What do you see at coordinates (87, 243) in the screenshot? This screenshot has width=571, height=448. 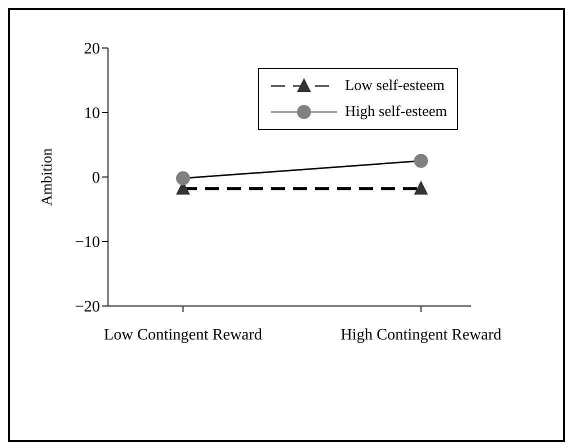 I see `y-tick-label: −10` at bounding box center [87, 243].